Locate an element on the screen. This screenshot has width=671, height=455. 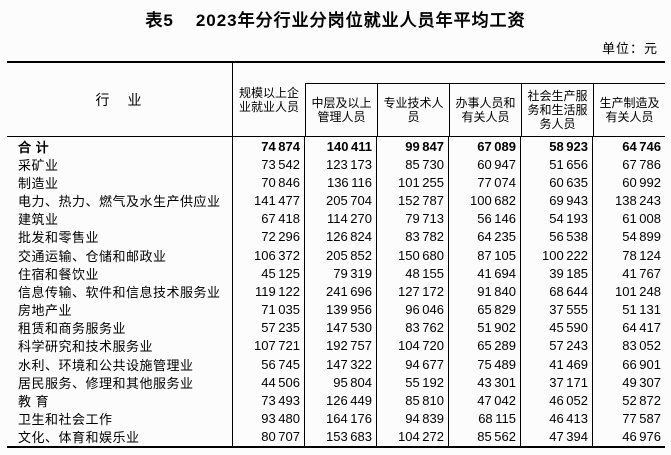
industry-cell: 交通运输、仓储和邮政业 is located at coordinates (120, 255).